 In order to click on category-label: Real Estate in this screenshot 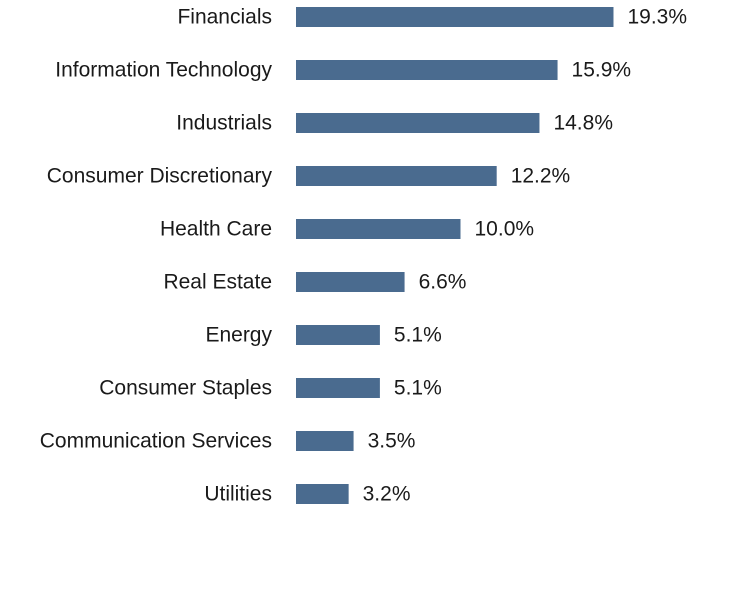, I will do `click(217, 282)`.